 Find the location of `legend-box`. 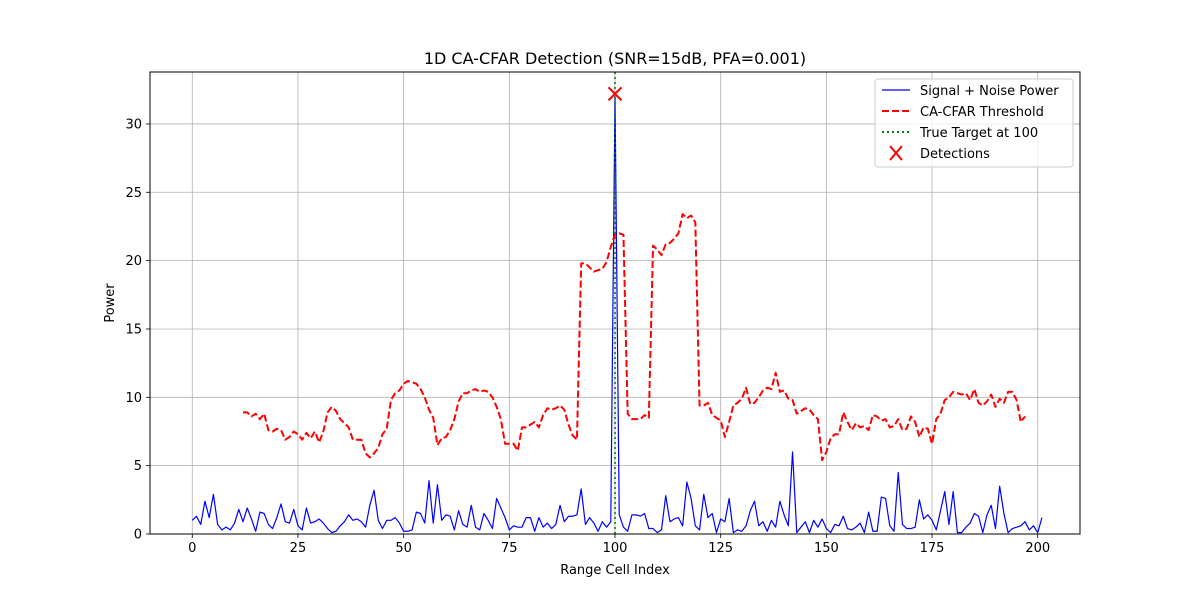

legend-box is located at coordinates (974, 123).